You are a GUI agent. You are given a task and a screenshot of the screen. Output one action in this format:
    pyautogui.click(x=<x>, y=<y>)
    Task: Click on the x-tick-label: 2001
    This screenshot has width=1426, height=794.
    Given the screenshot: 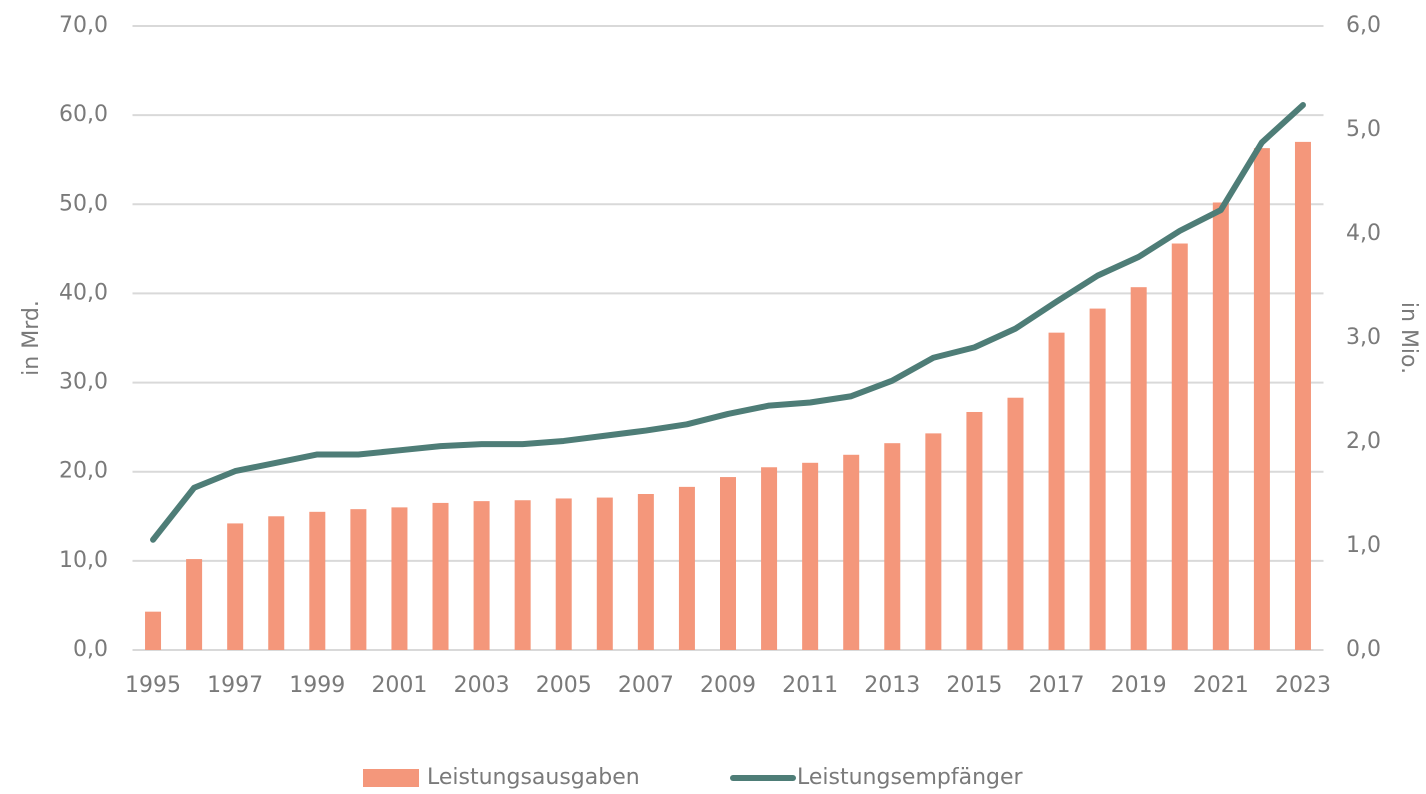 What is the action you would take?
    pyautogui.click(x=399, y=685)
    